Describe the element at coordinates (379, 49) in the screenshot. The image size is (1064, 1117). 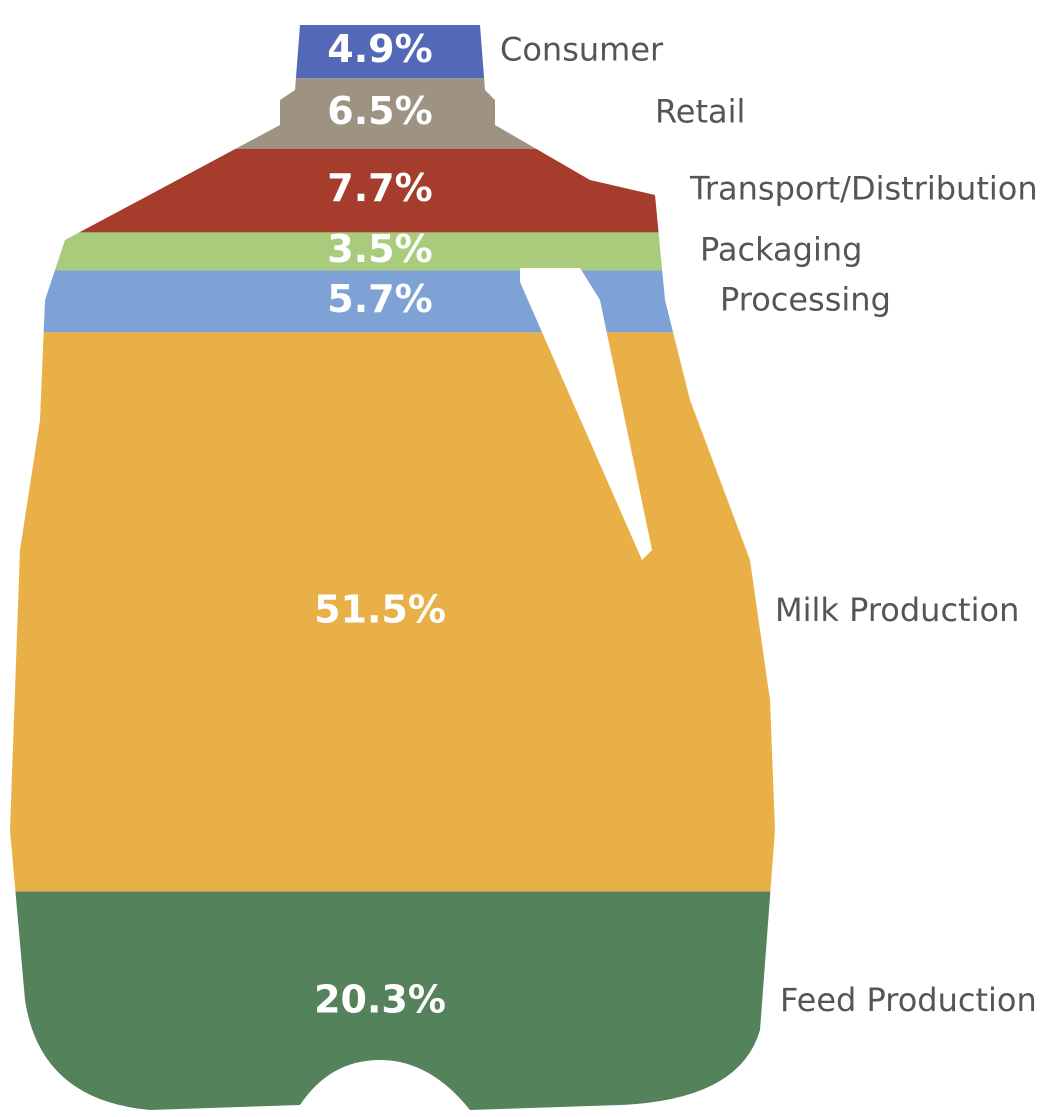
I see `value-label: 4.9%` at that location.